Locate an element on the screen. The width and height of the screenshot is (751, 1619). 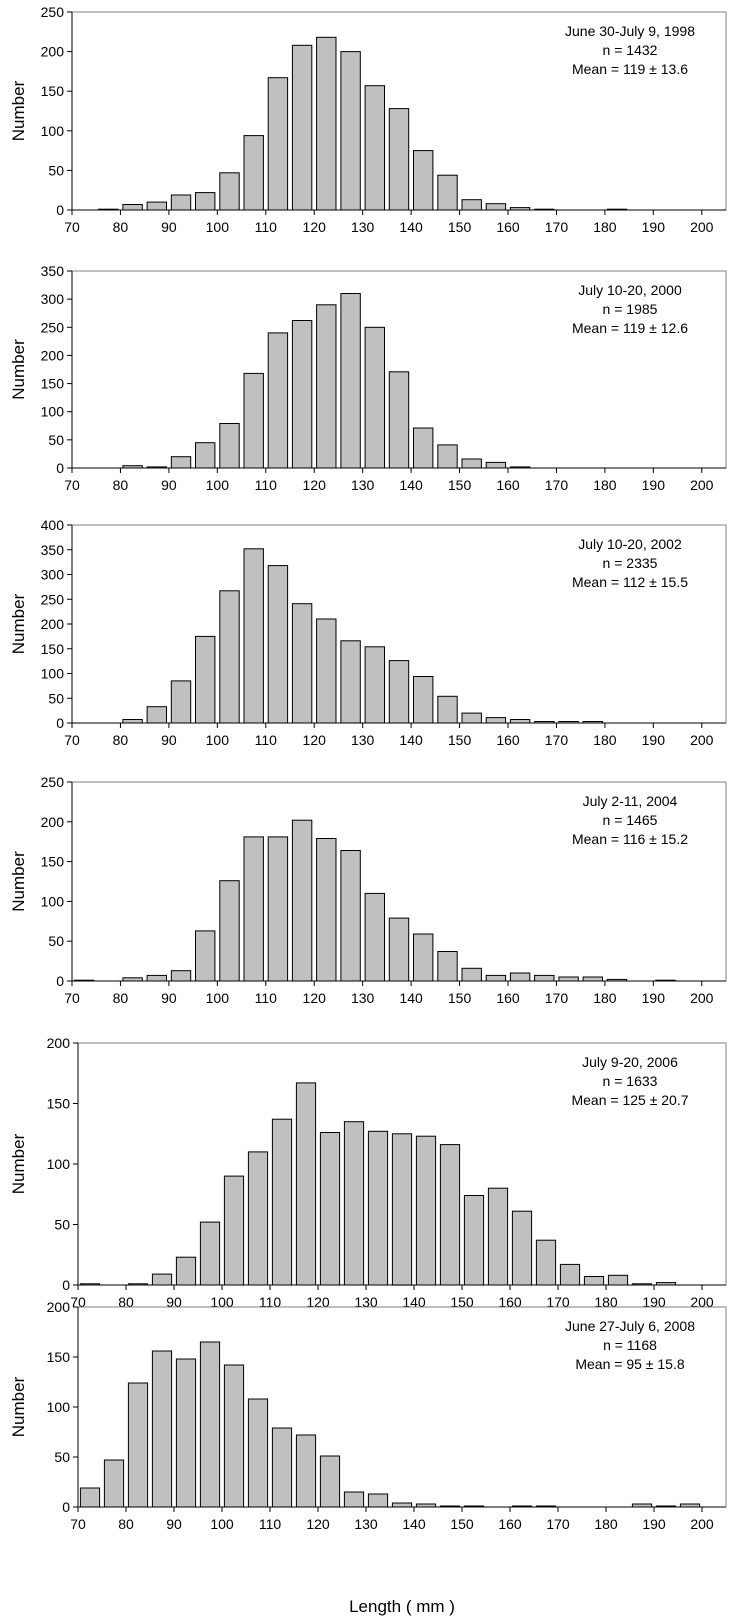
annotation-line: n = 1633 is located at coordinates (630, 1081).